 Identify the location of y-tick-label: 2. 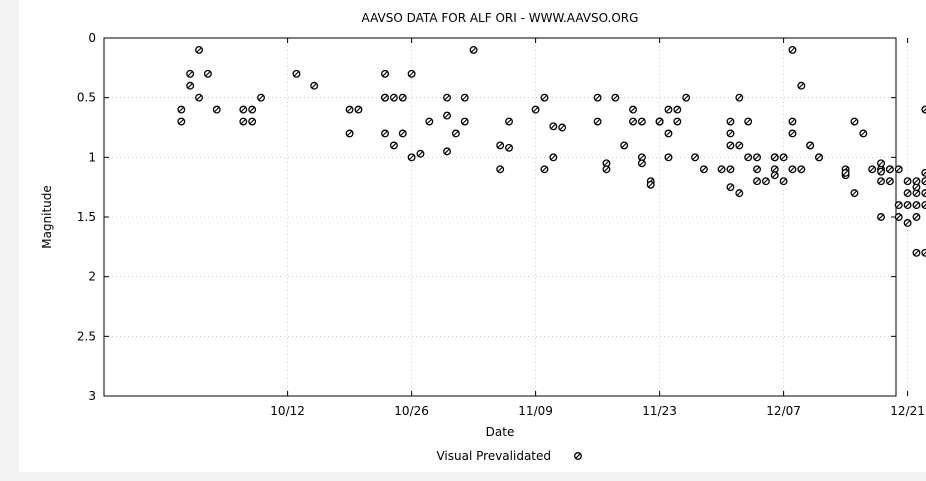
(92, 277).